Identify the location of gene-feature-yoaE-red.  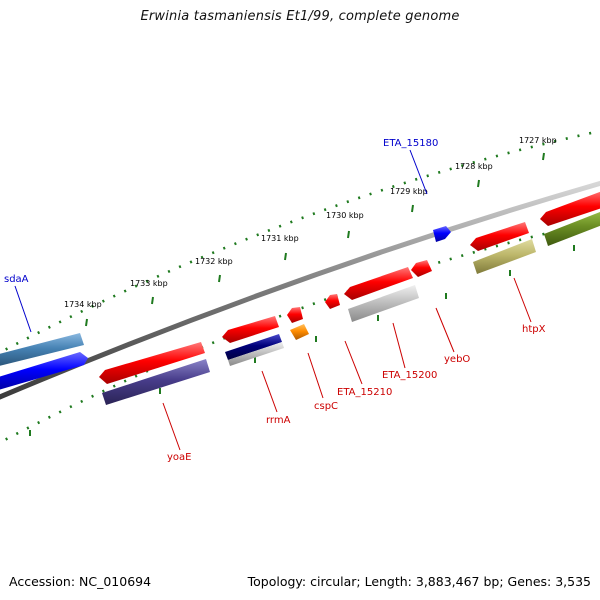
(152, 363).